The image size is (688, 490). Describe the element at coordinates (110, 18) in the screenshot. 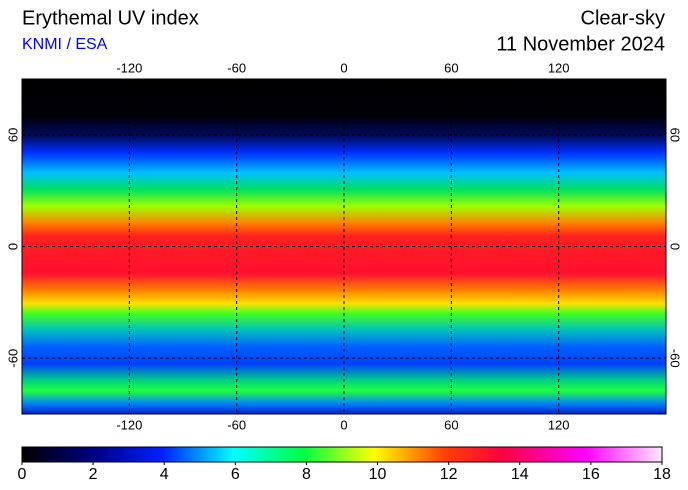

I see `title: Erythemal UV index` at that location.